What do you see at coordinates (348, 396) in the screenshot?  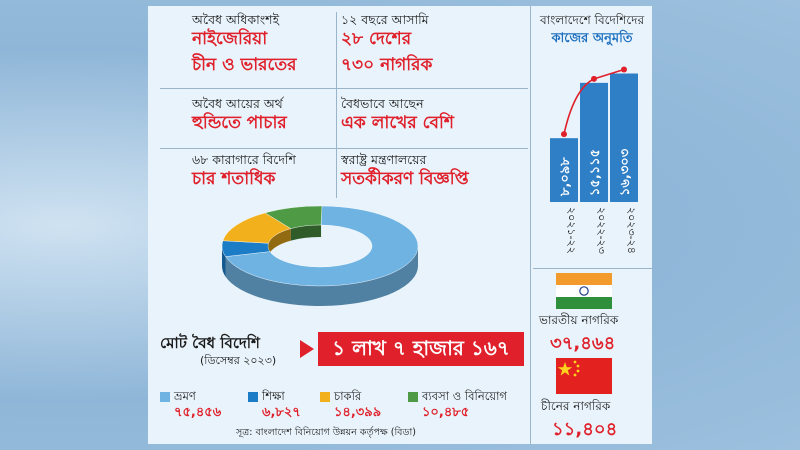 I see `legend-label-3: চাকরি` at bounding box center [348, 396].